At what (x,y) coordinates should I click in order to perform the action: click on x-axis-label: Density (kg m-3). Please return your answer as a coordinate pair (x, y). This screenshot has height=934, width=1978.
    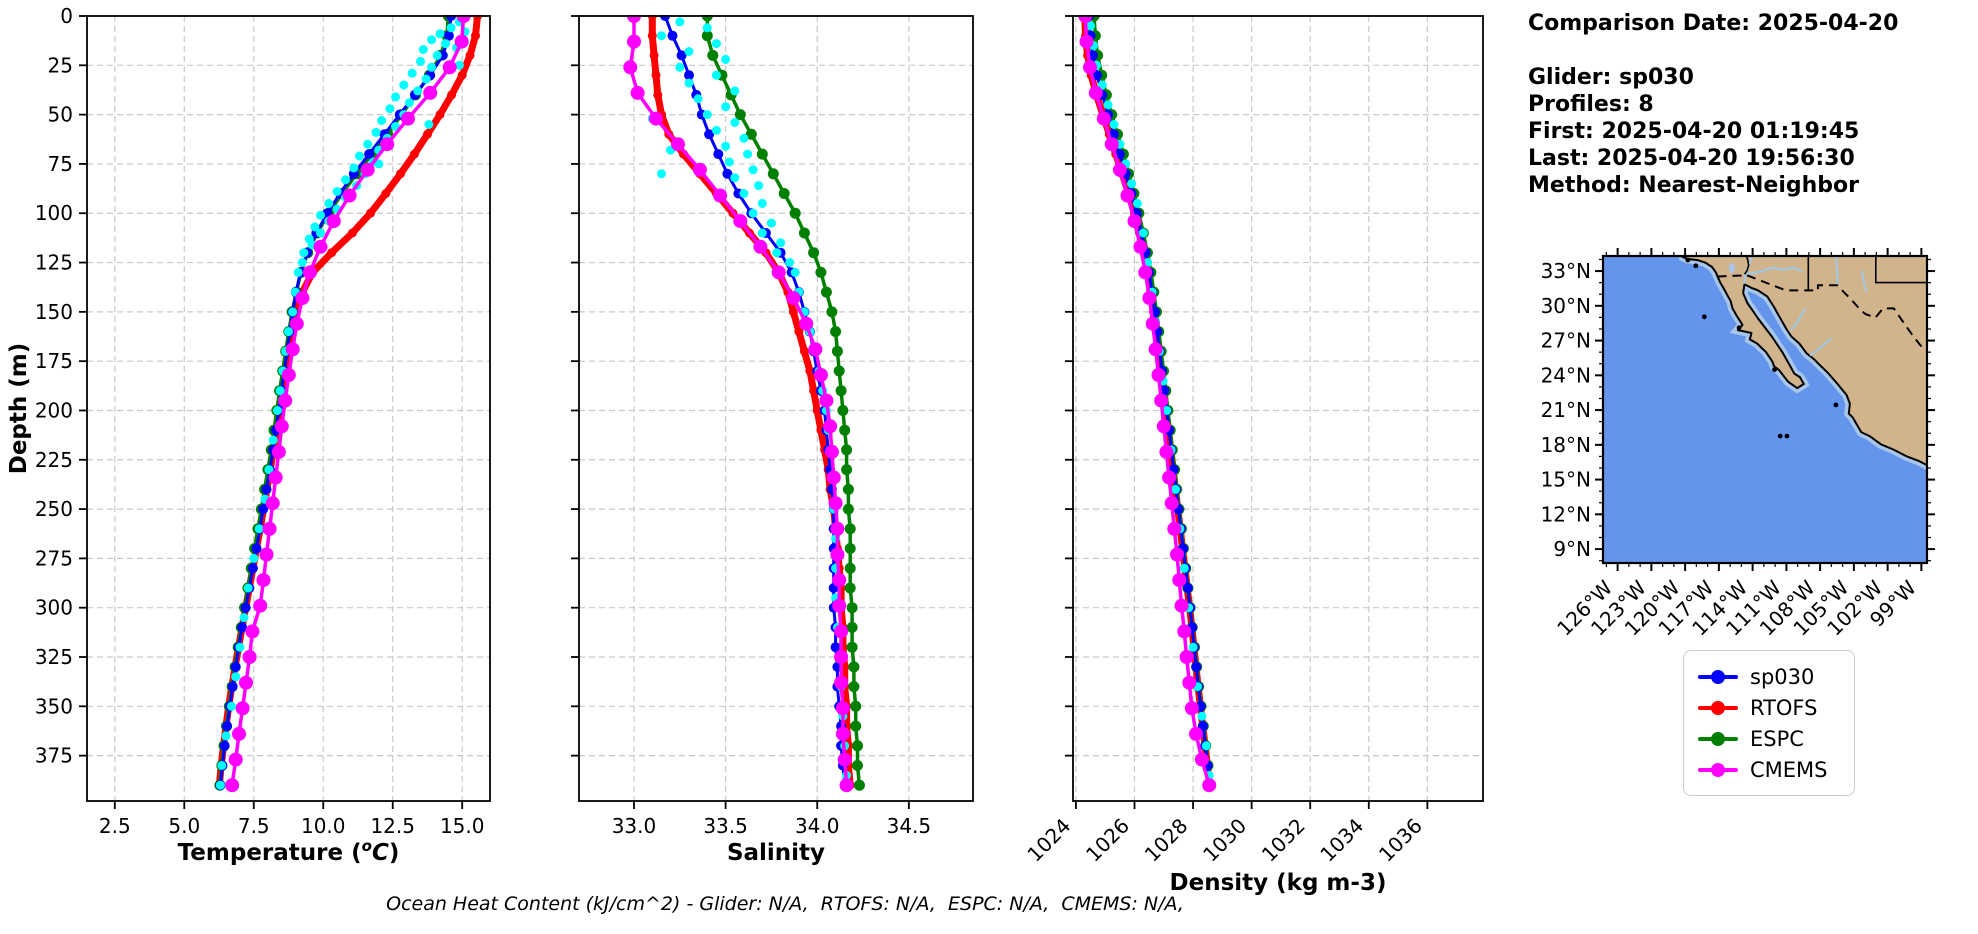
    Looking at the image, I should click on (1278, 883).